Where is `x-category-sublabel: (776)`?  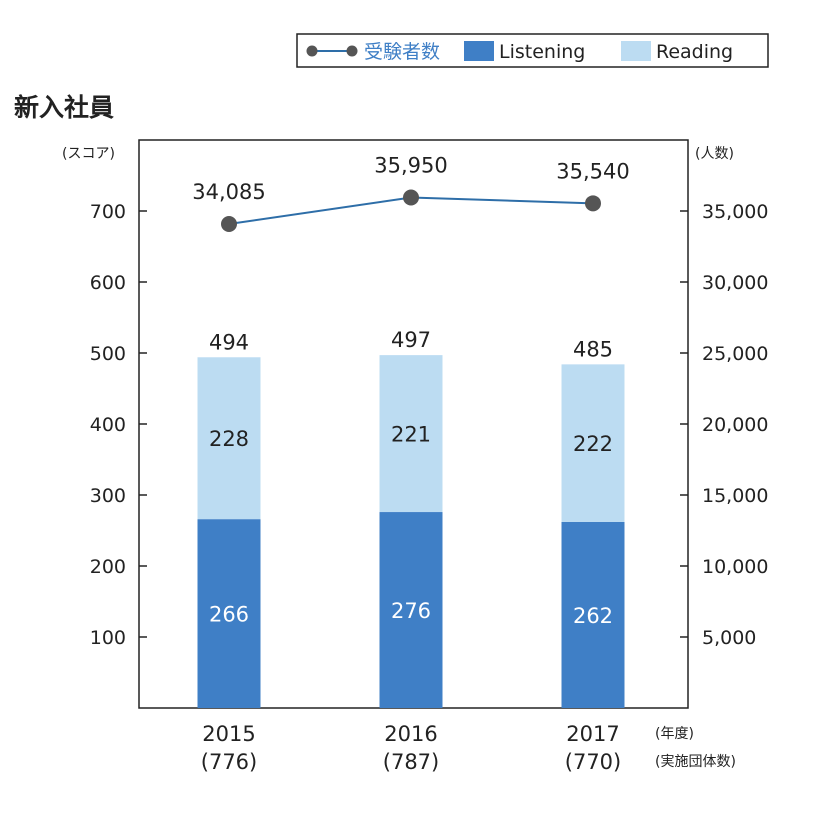 x-category-sublabel: (776) is located at coordinates (229, 762).